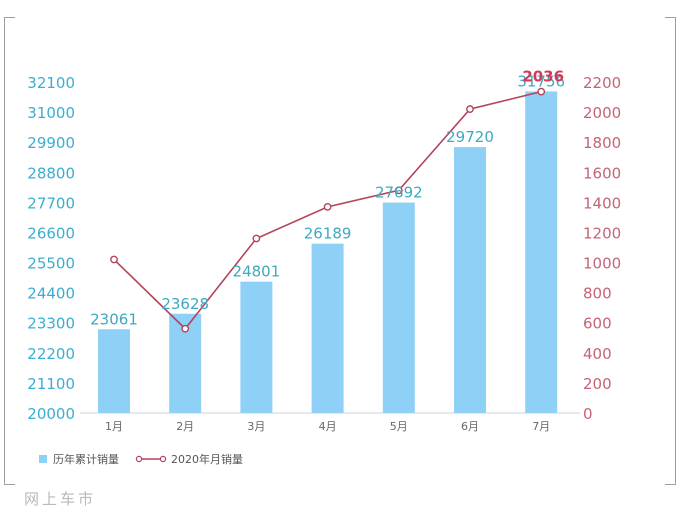 This screenshot has width=680, height=514. What do you see at coordinates (51, 384) in the screenshot?
I see `y-left-tick-label: 21100` at bounding box center [51, 384].